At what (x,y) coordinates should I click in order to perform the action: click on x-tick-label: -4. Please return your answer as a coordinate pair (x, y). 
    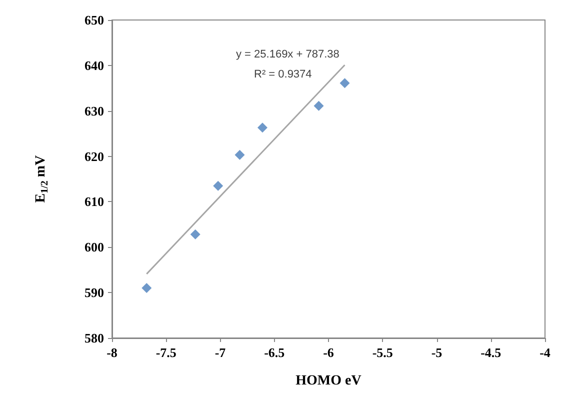
    Looking at the image, I should click on (545, 352).